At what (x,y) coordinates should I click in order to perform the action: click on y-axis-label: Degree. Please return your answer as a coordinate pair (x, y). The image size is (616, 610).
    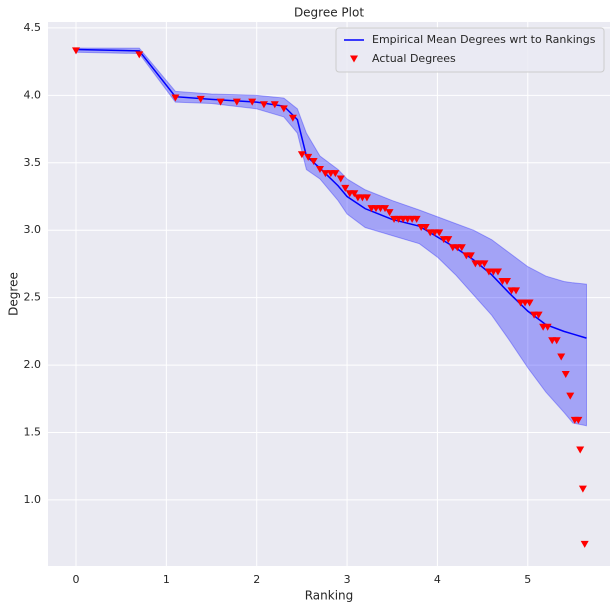
    Looking at the image, I should click on (14, 294).